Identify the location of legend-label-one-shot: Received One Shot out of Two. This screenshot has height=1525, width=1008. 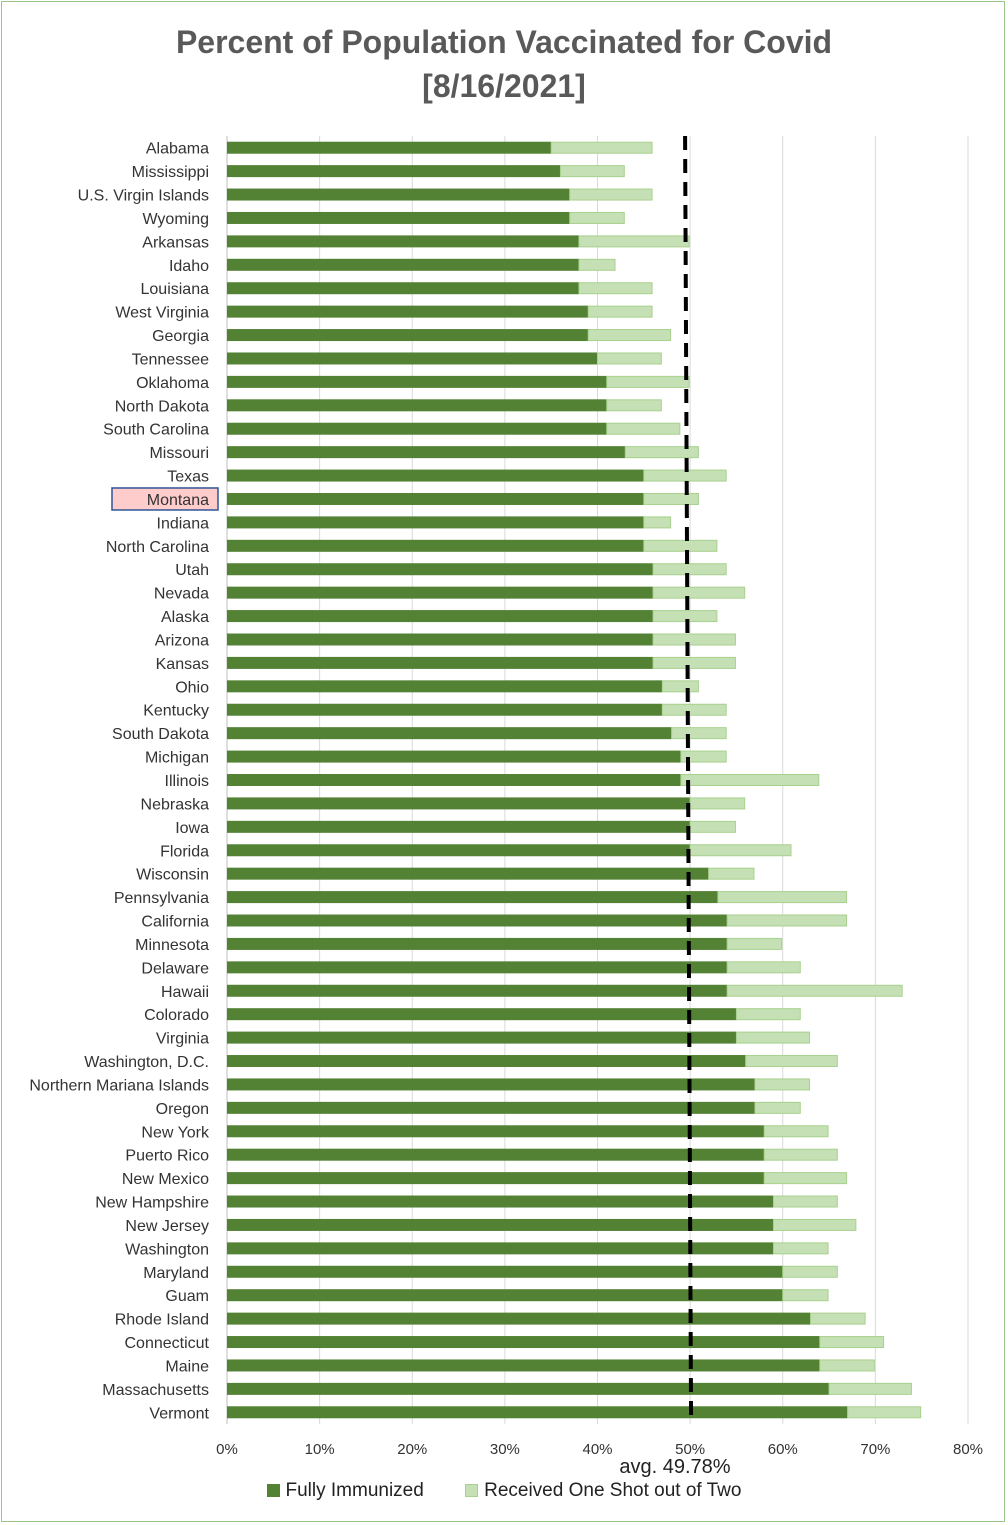
(613, 1490).